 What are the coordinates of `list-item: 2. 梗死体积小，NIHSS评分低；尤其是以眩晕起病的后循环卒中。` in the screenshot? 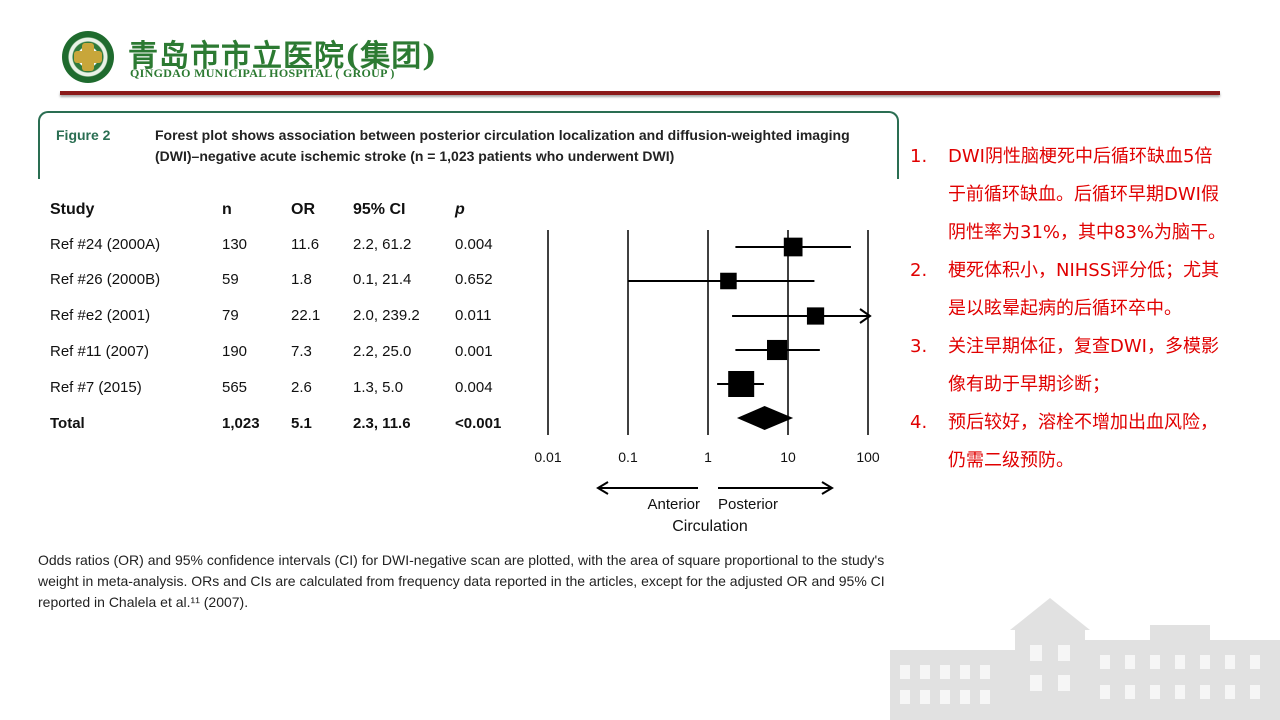 It's located at (1069, 290).